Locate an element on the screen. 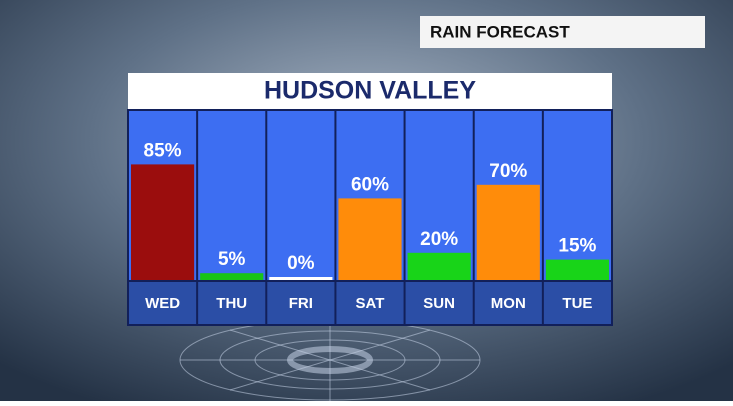 Image resolution: width=733 pixels, height=406 pixels. x-tick-label: TUE is located at coordinates (577, 303).